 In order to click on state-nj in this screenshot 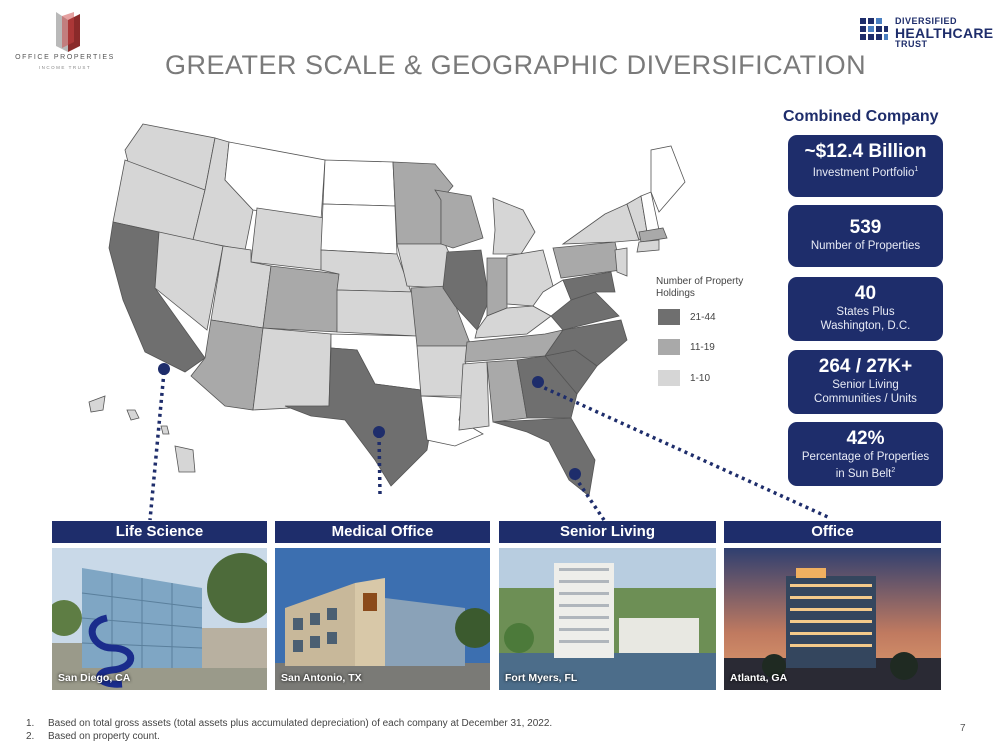, I will do `click(621, 262)`.